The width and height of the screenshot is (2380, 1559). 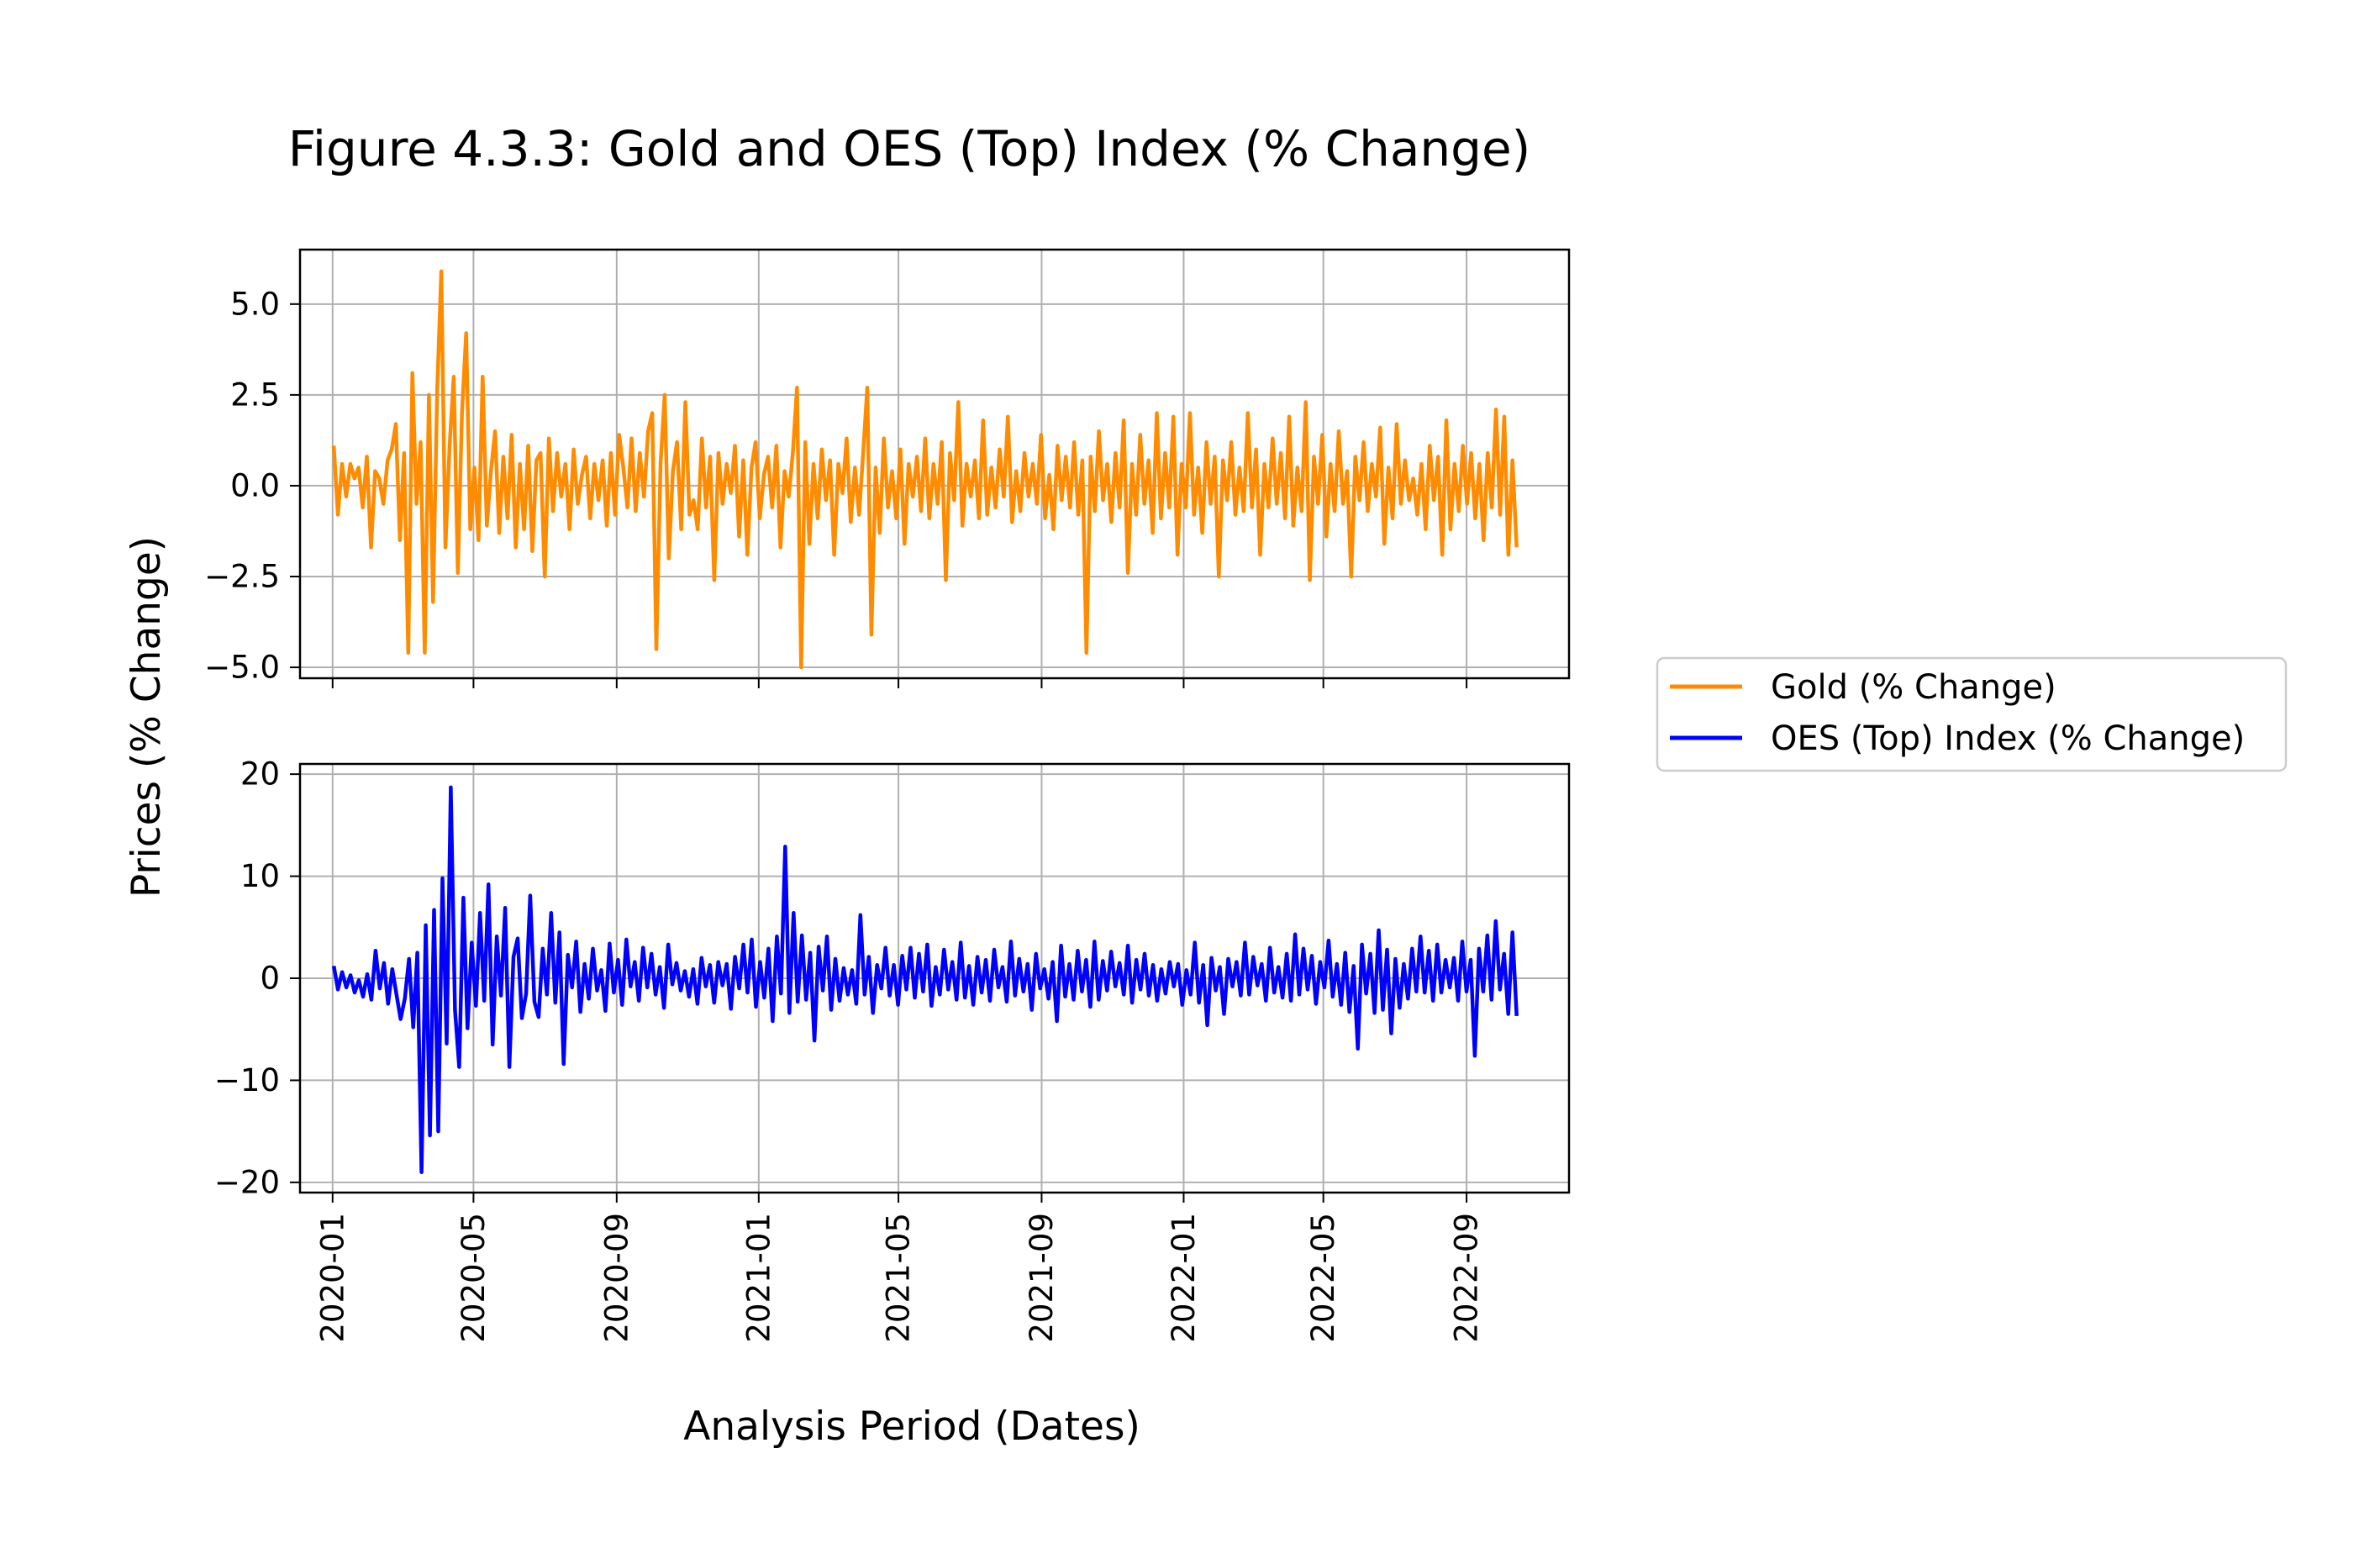 What do you see at coordinates (899, 1278) in the screenshot?
I see `x-tick-label: 2021-05` at bounding box center [899, 1278].